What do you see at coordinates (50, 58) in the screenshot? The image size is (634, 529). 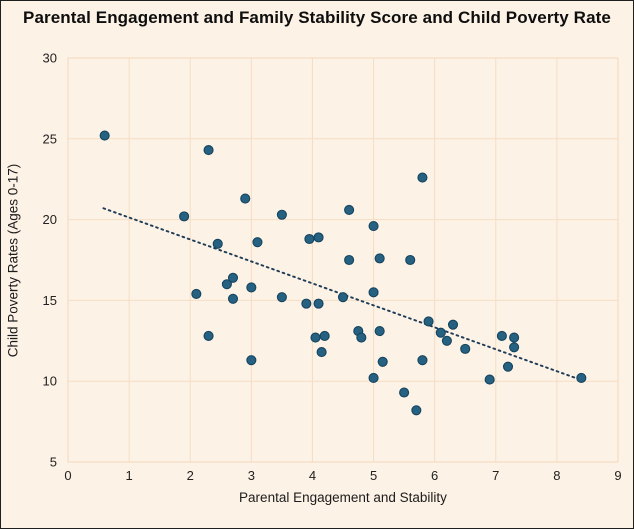 I see `y-tick-label: 30` at bounding box center [50, 58].